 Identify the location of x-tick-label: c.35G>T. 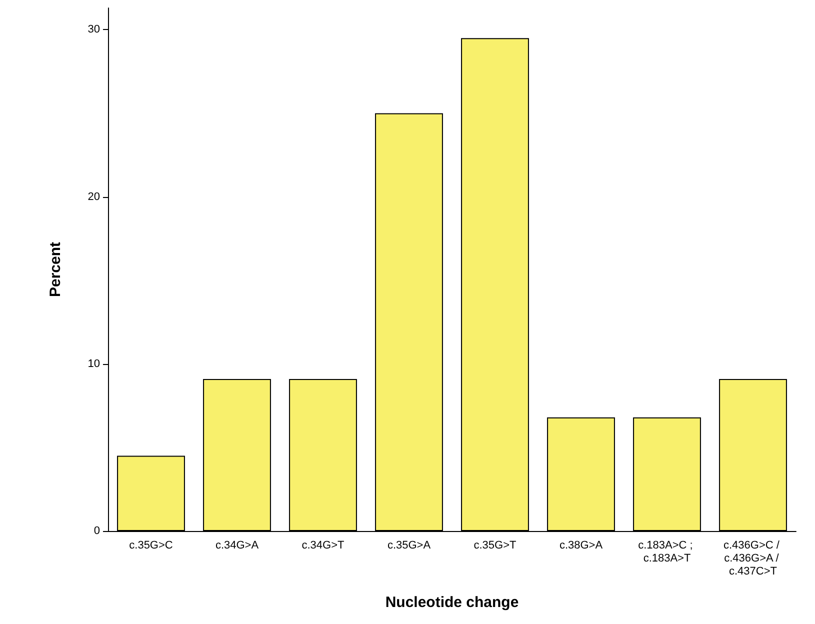
(495, 546).